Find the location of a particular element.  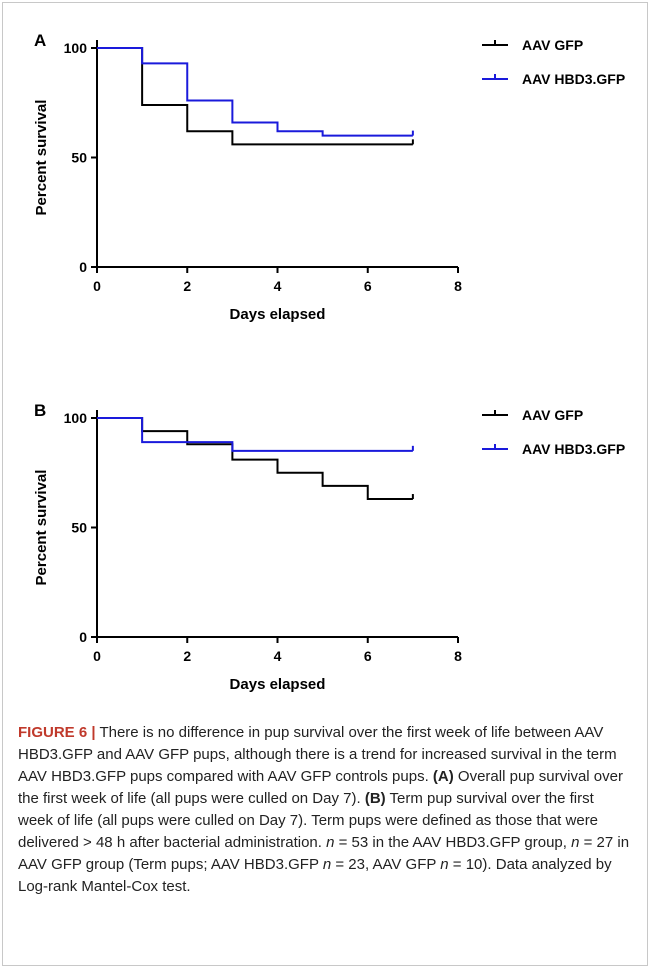

caption-n-text: = 23, AAV GFP is located at coordinates (386, 864).